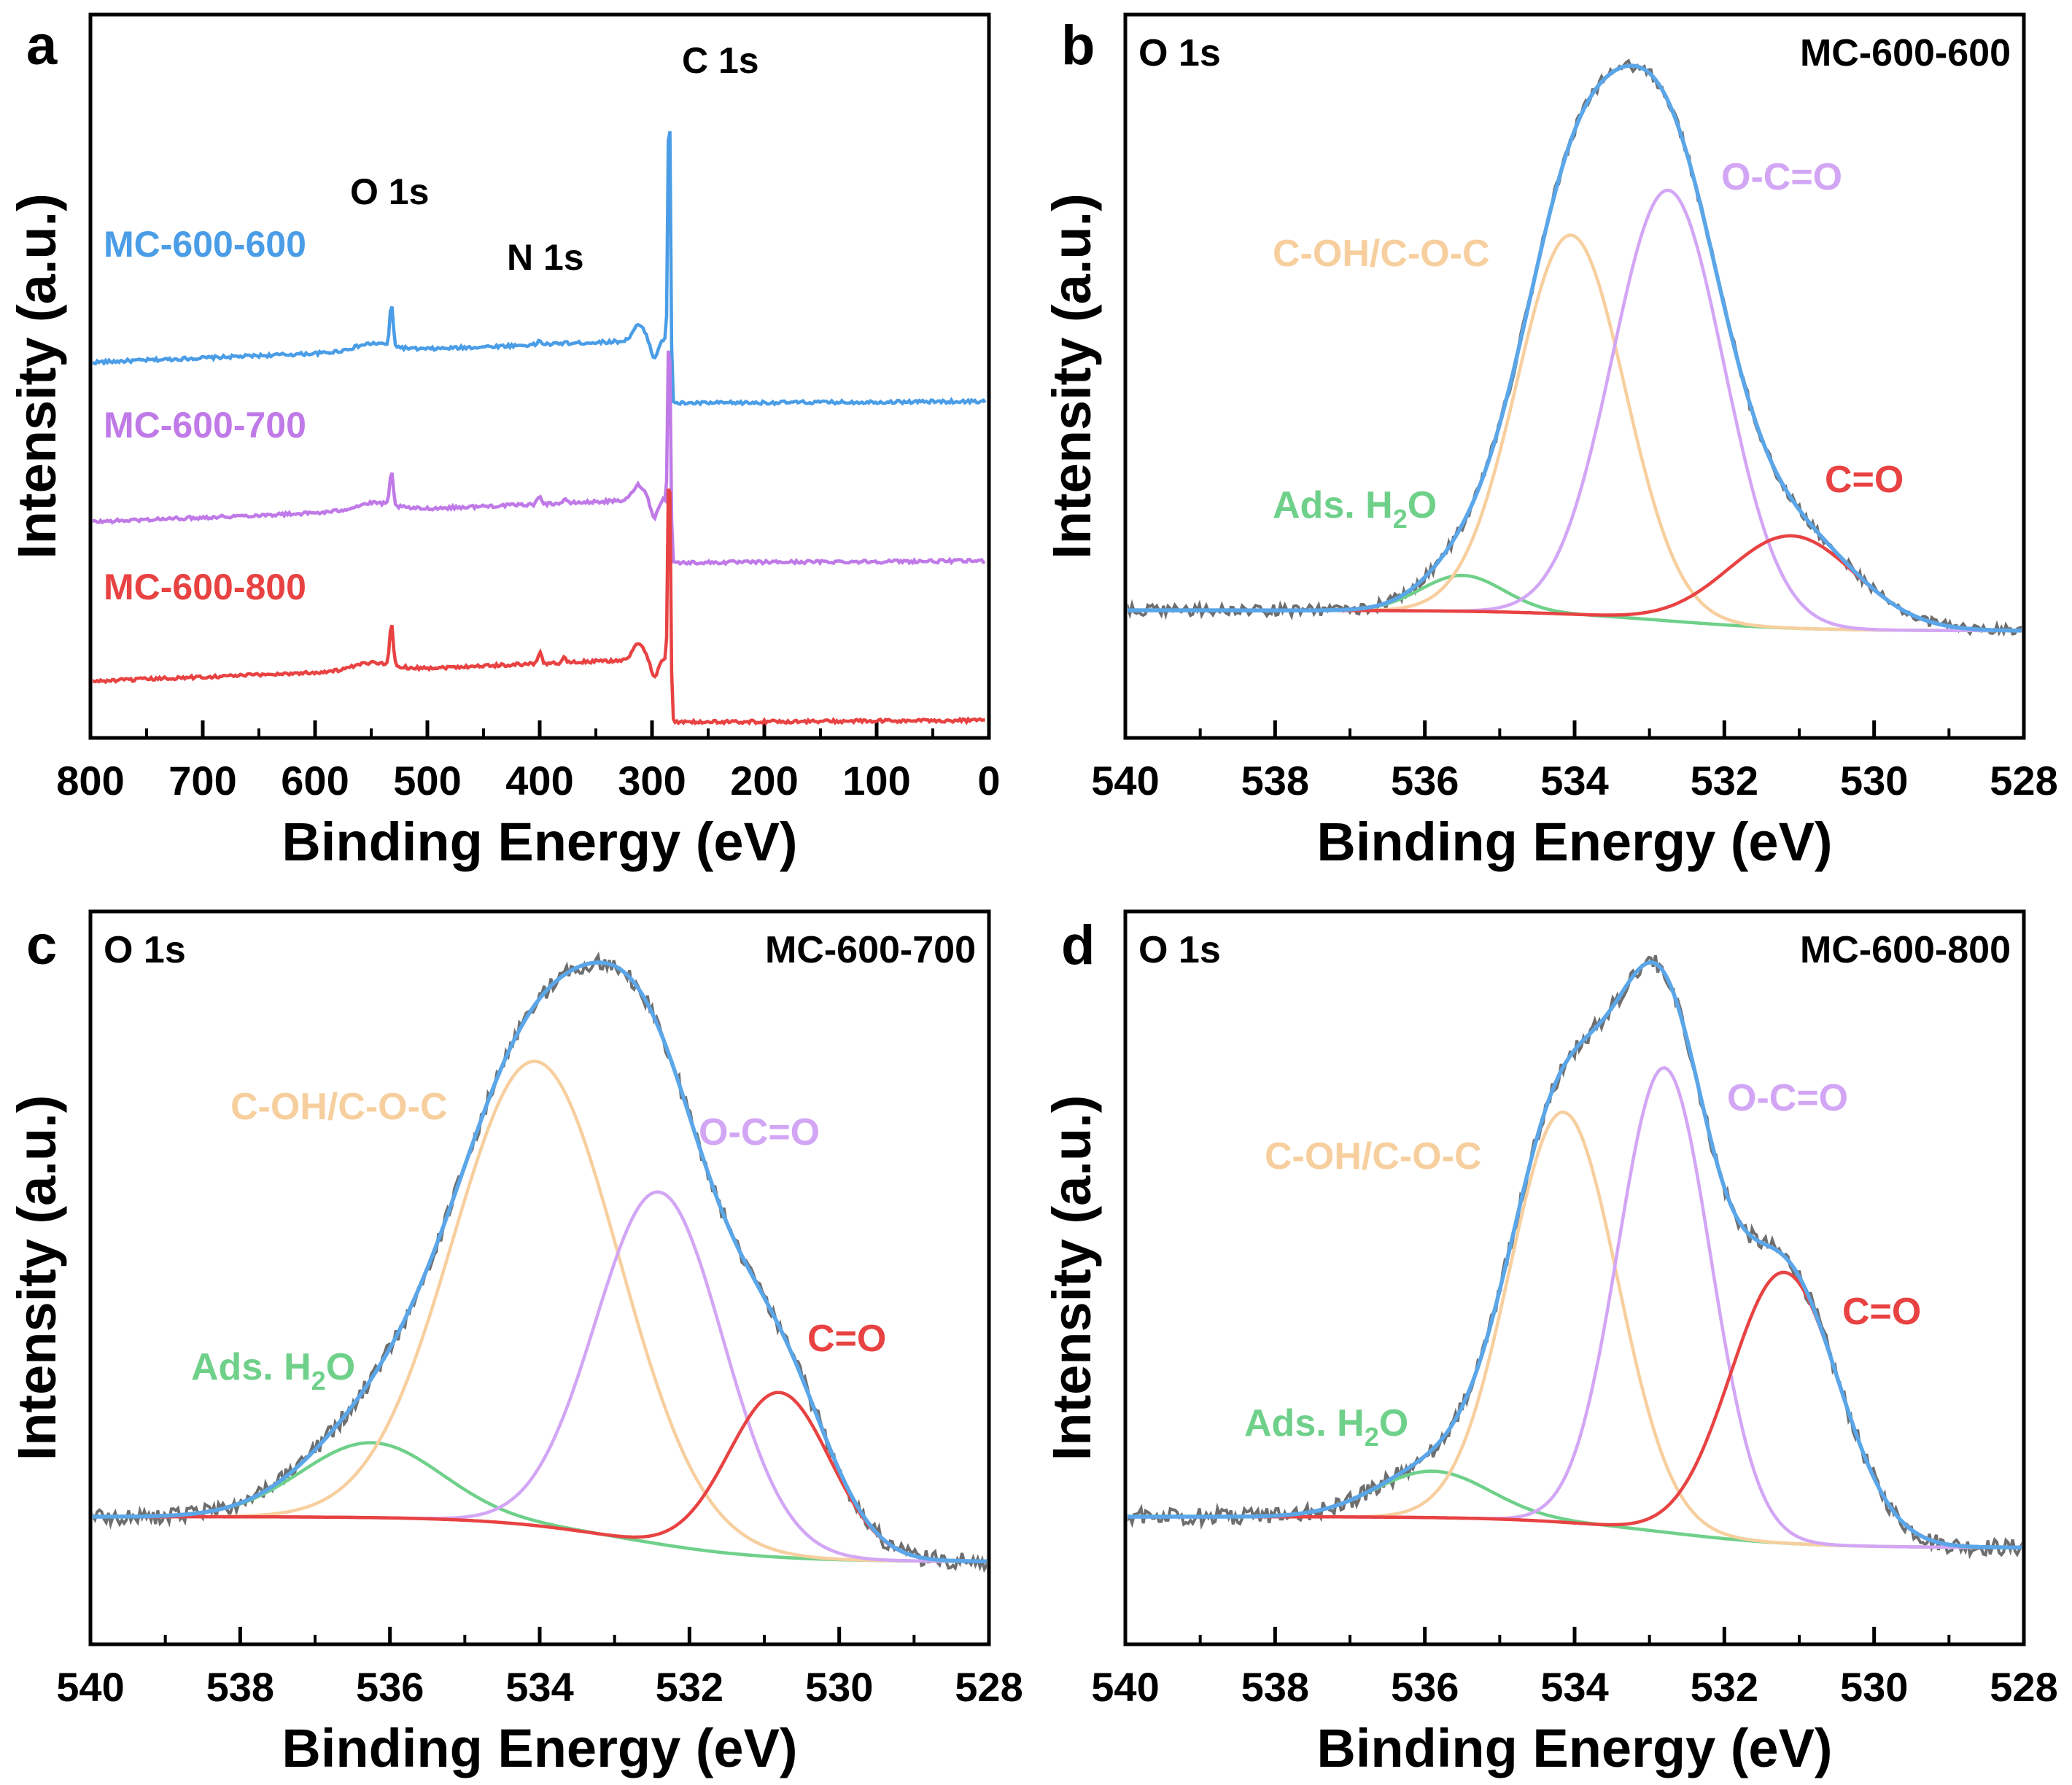  What do you see at coordinates (1906, 950) in the screenshot?
I see `sample-label: MC-600-800` at bounding box center [1906, 950].